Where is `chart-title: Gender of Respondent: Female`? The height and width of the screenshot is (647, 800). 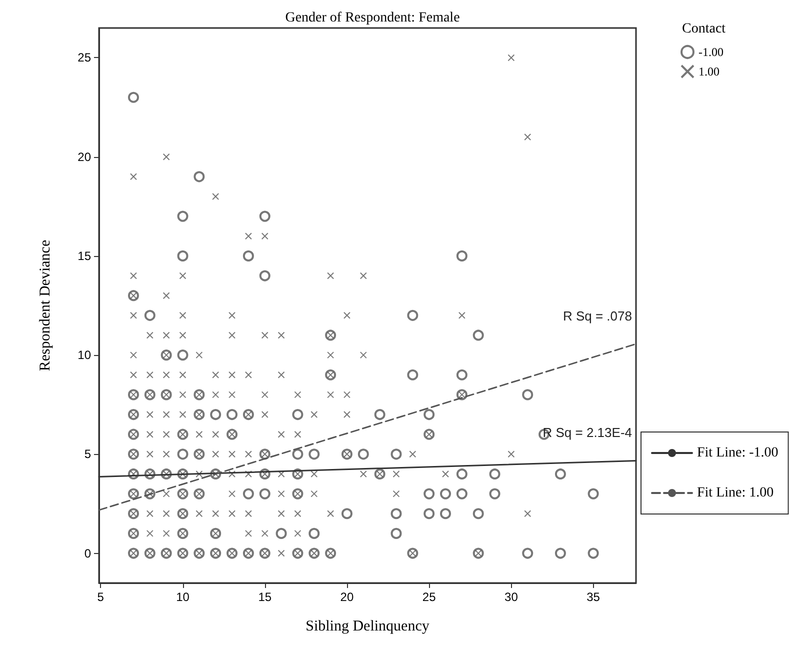 chart-title: Gender of Respondent: Female is located at coordinates (372, 18).